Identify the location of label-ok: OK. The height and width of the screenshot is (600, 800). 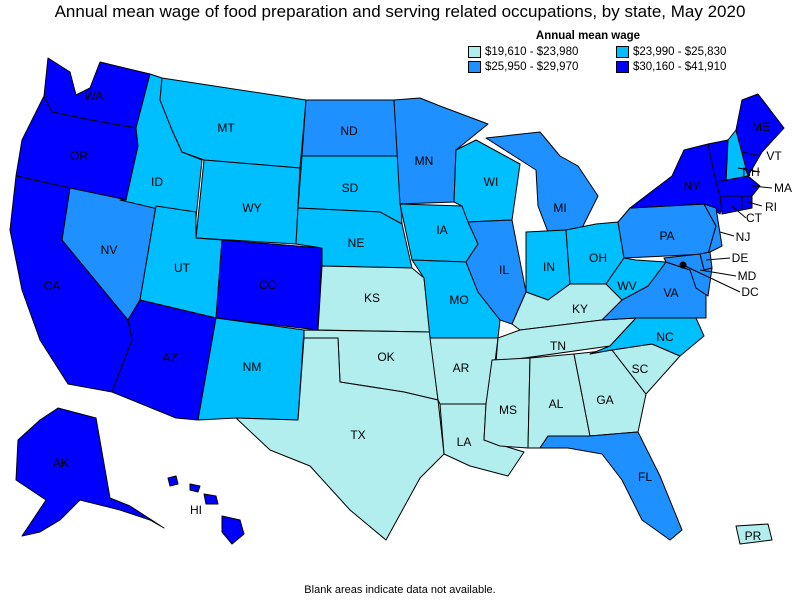
(385, 357).